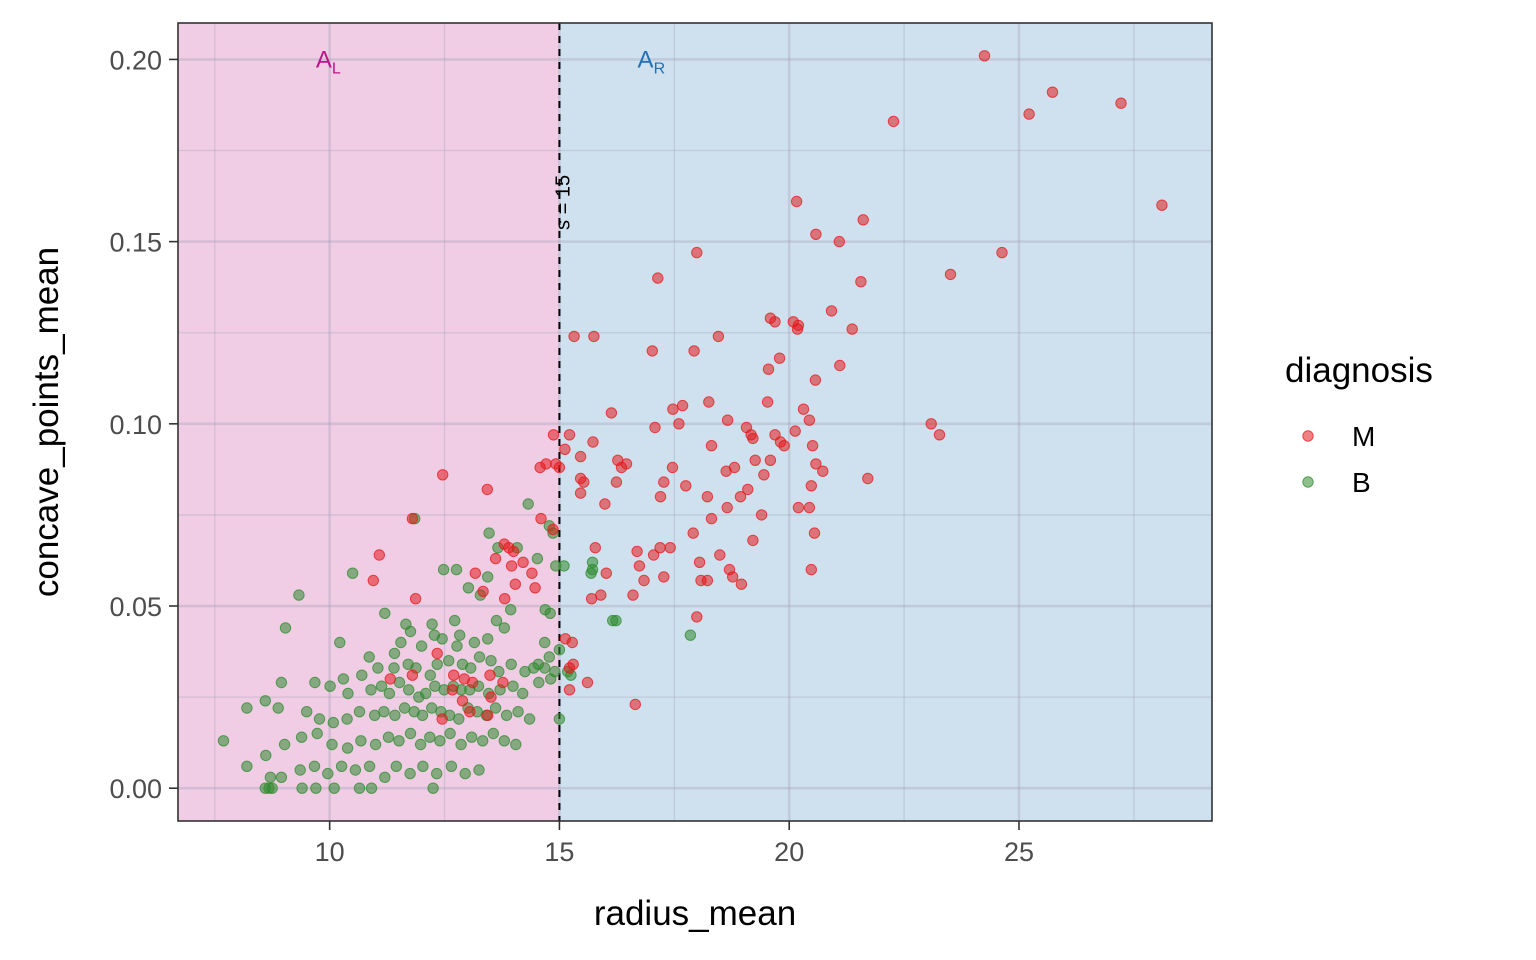 The image size is (1536, 960). What do you see at coordinates (46, 422) in the screenshot?
I see `y-axis-title: concave_points_mean` at bounding box center [46, 422].